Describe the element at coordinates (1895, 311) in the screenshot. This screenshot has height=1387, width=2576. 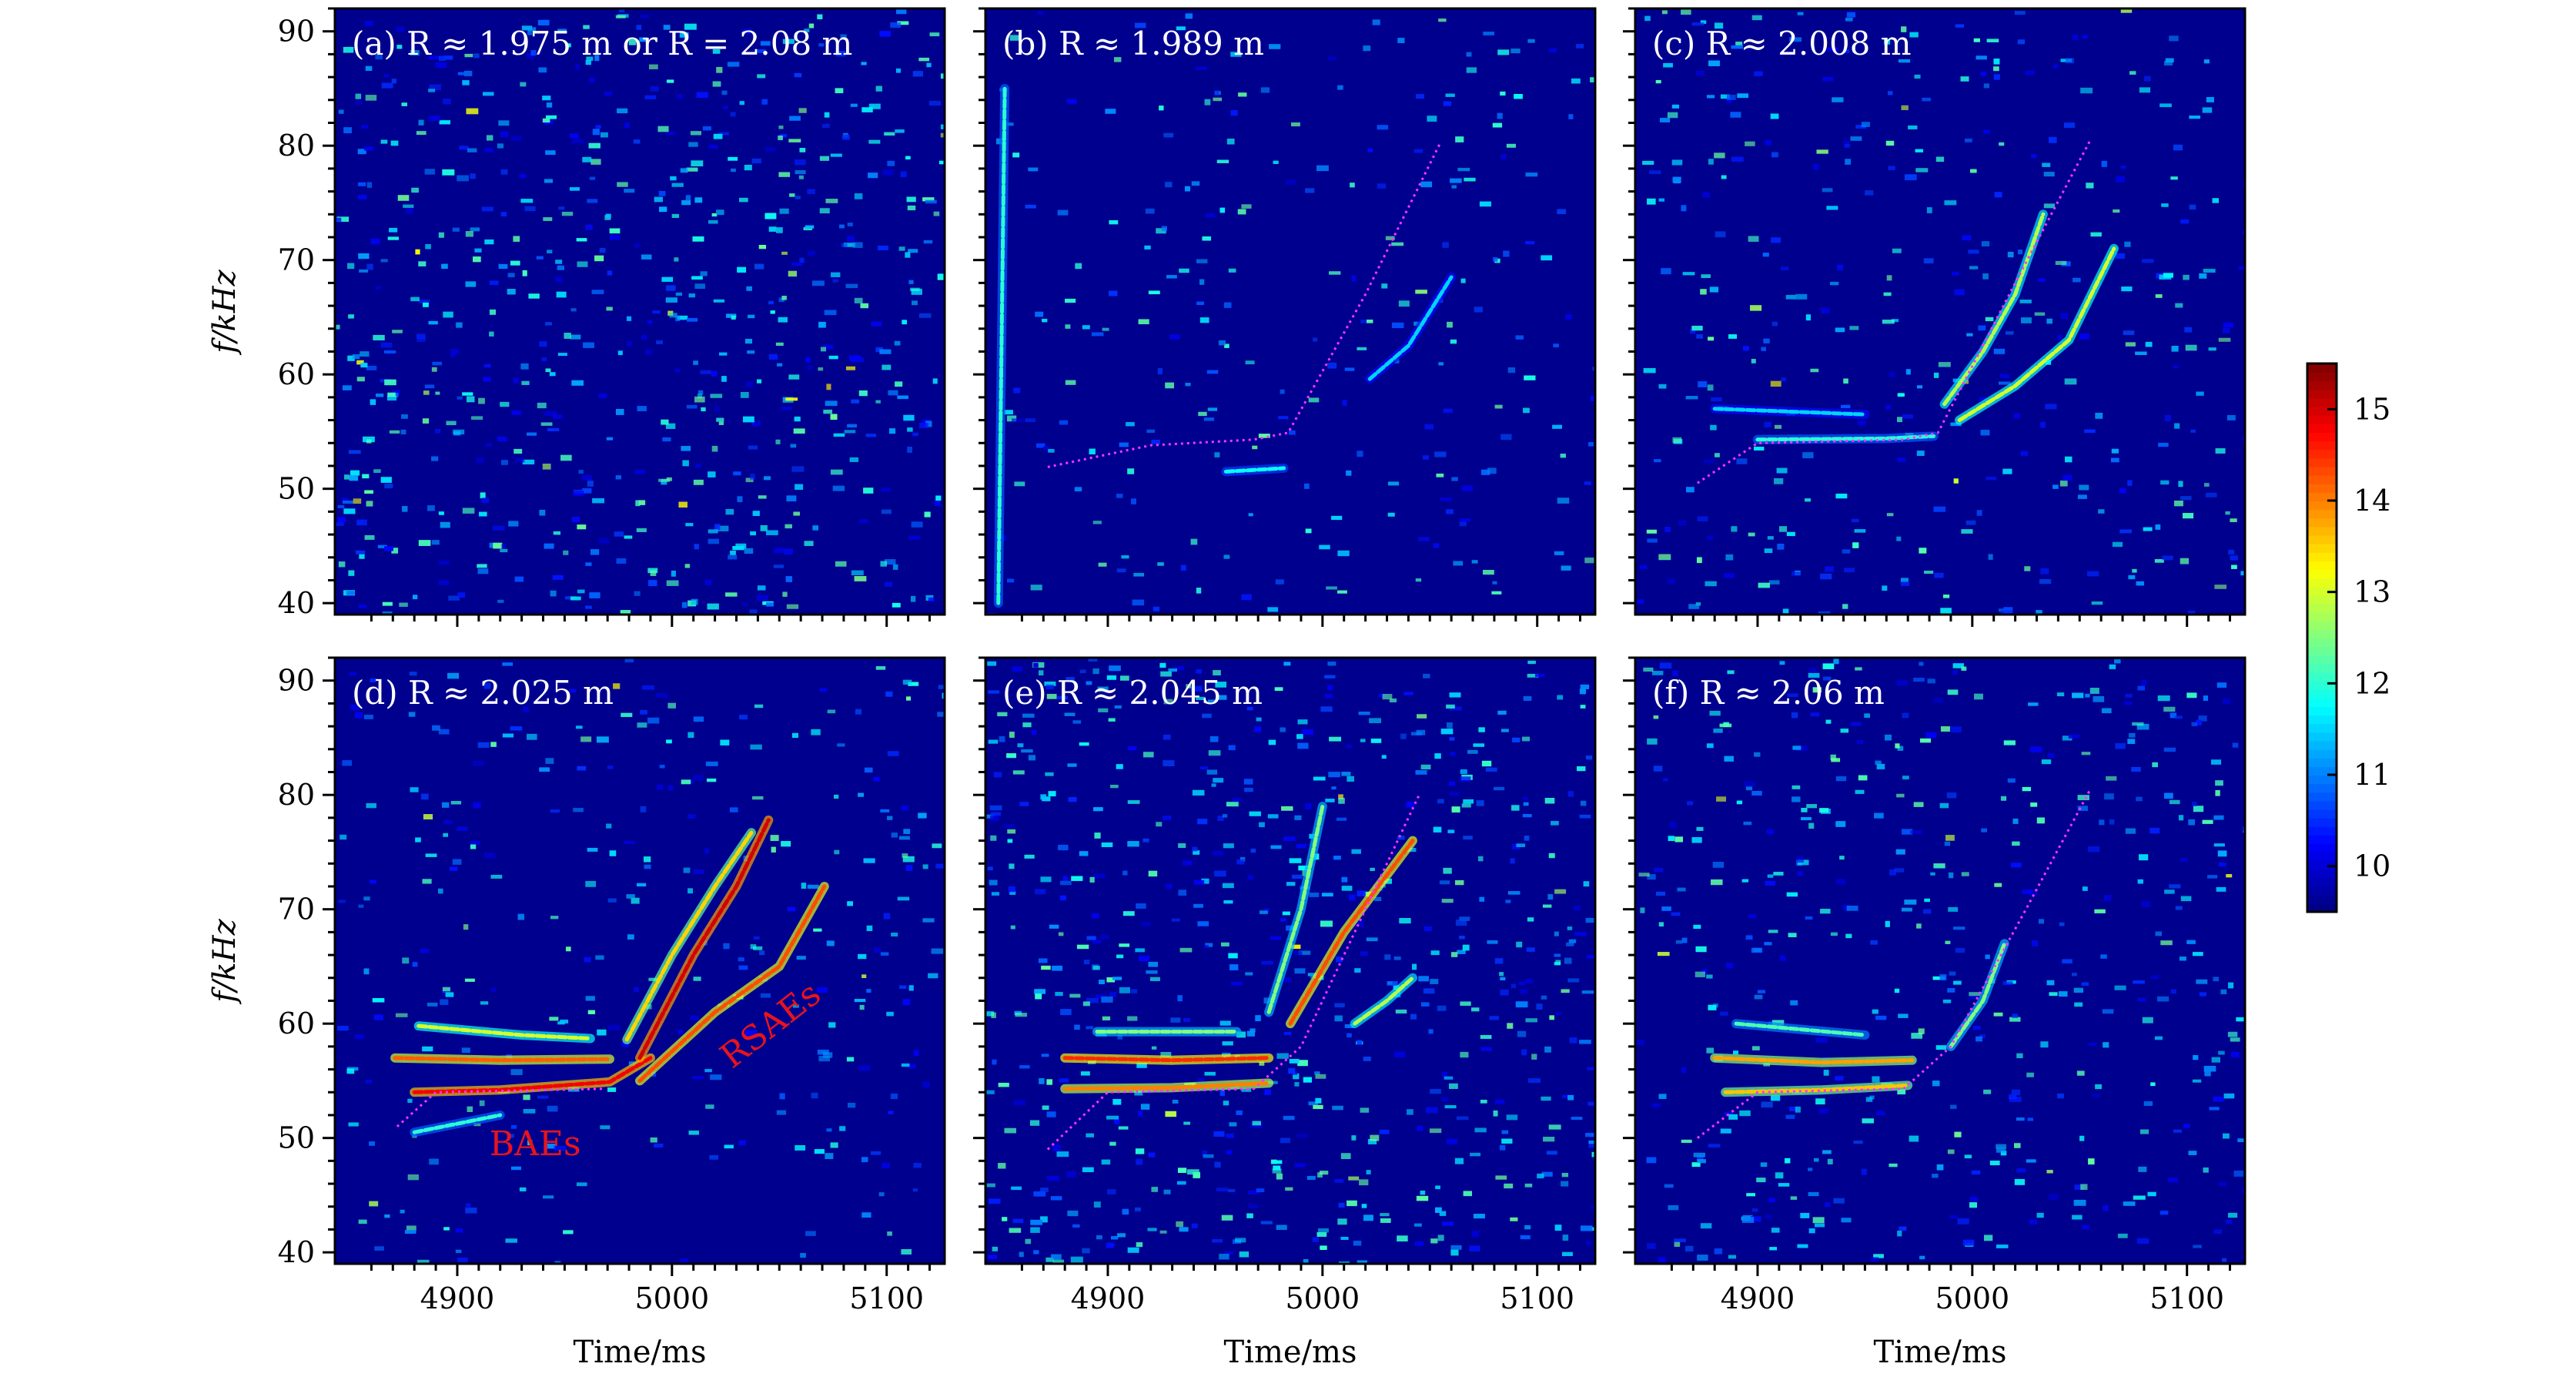
I see `guide-line` at that location.